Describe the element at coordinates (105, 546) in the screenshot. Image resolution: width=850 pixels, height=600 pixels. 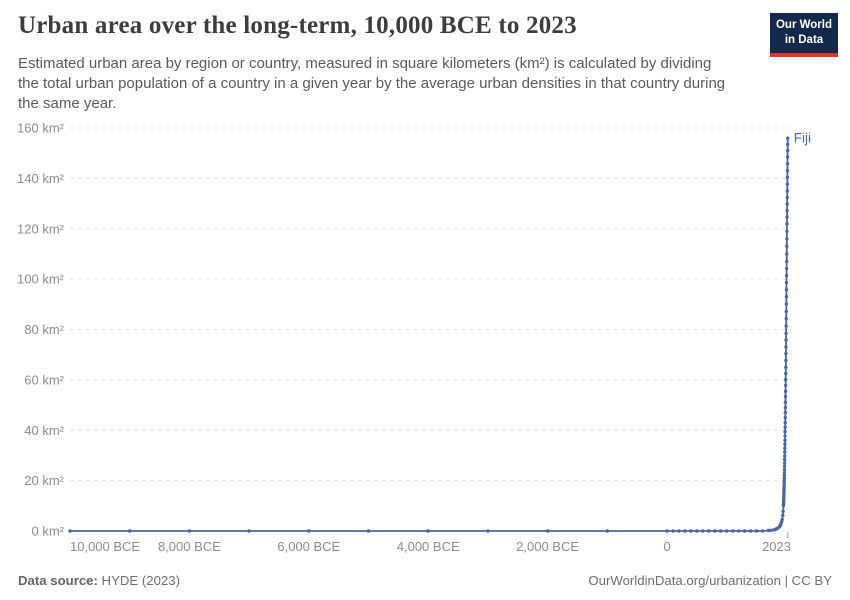
I see `x-tick-label: 10,000 BCE` at that location.